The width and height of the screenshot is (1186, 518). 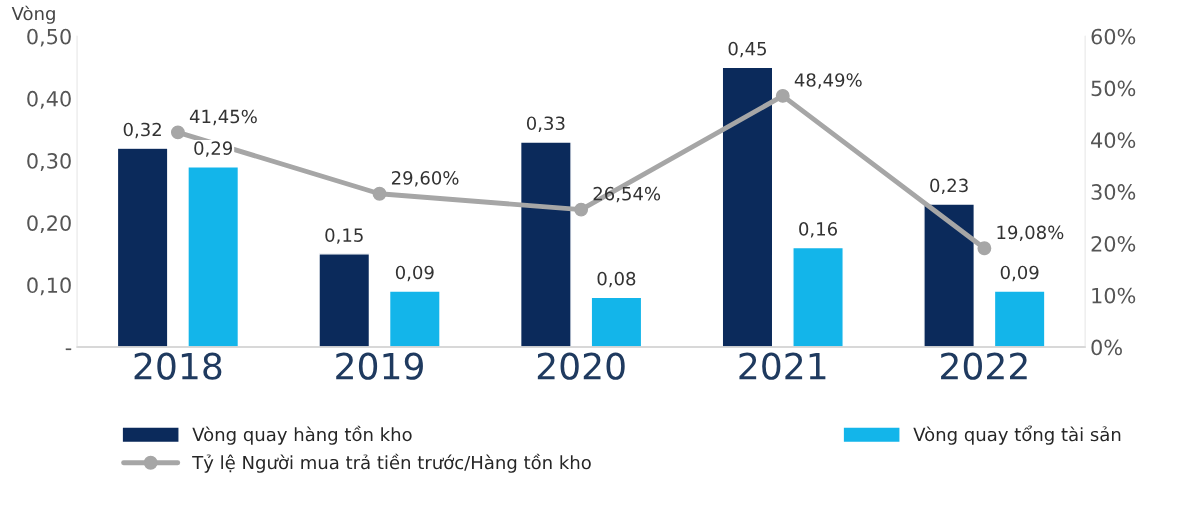 I want to click on y-tick-label: 0,30, so click(x=49, y=162).